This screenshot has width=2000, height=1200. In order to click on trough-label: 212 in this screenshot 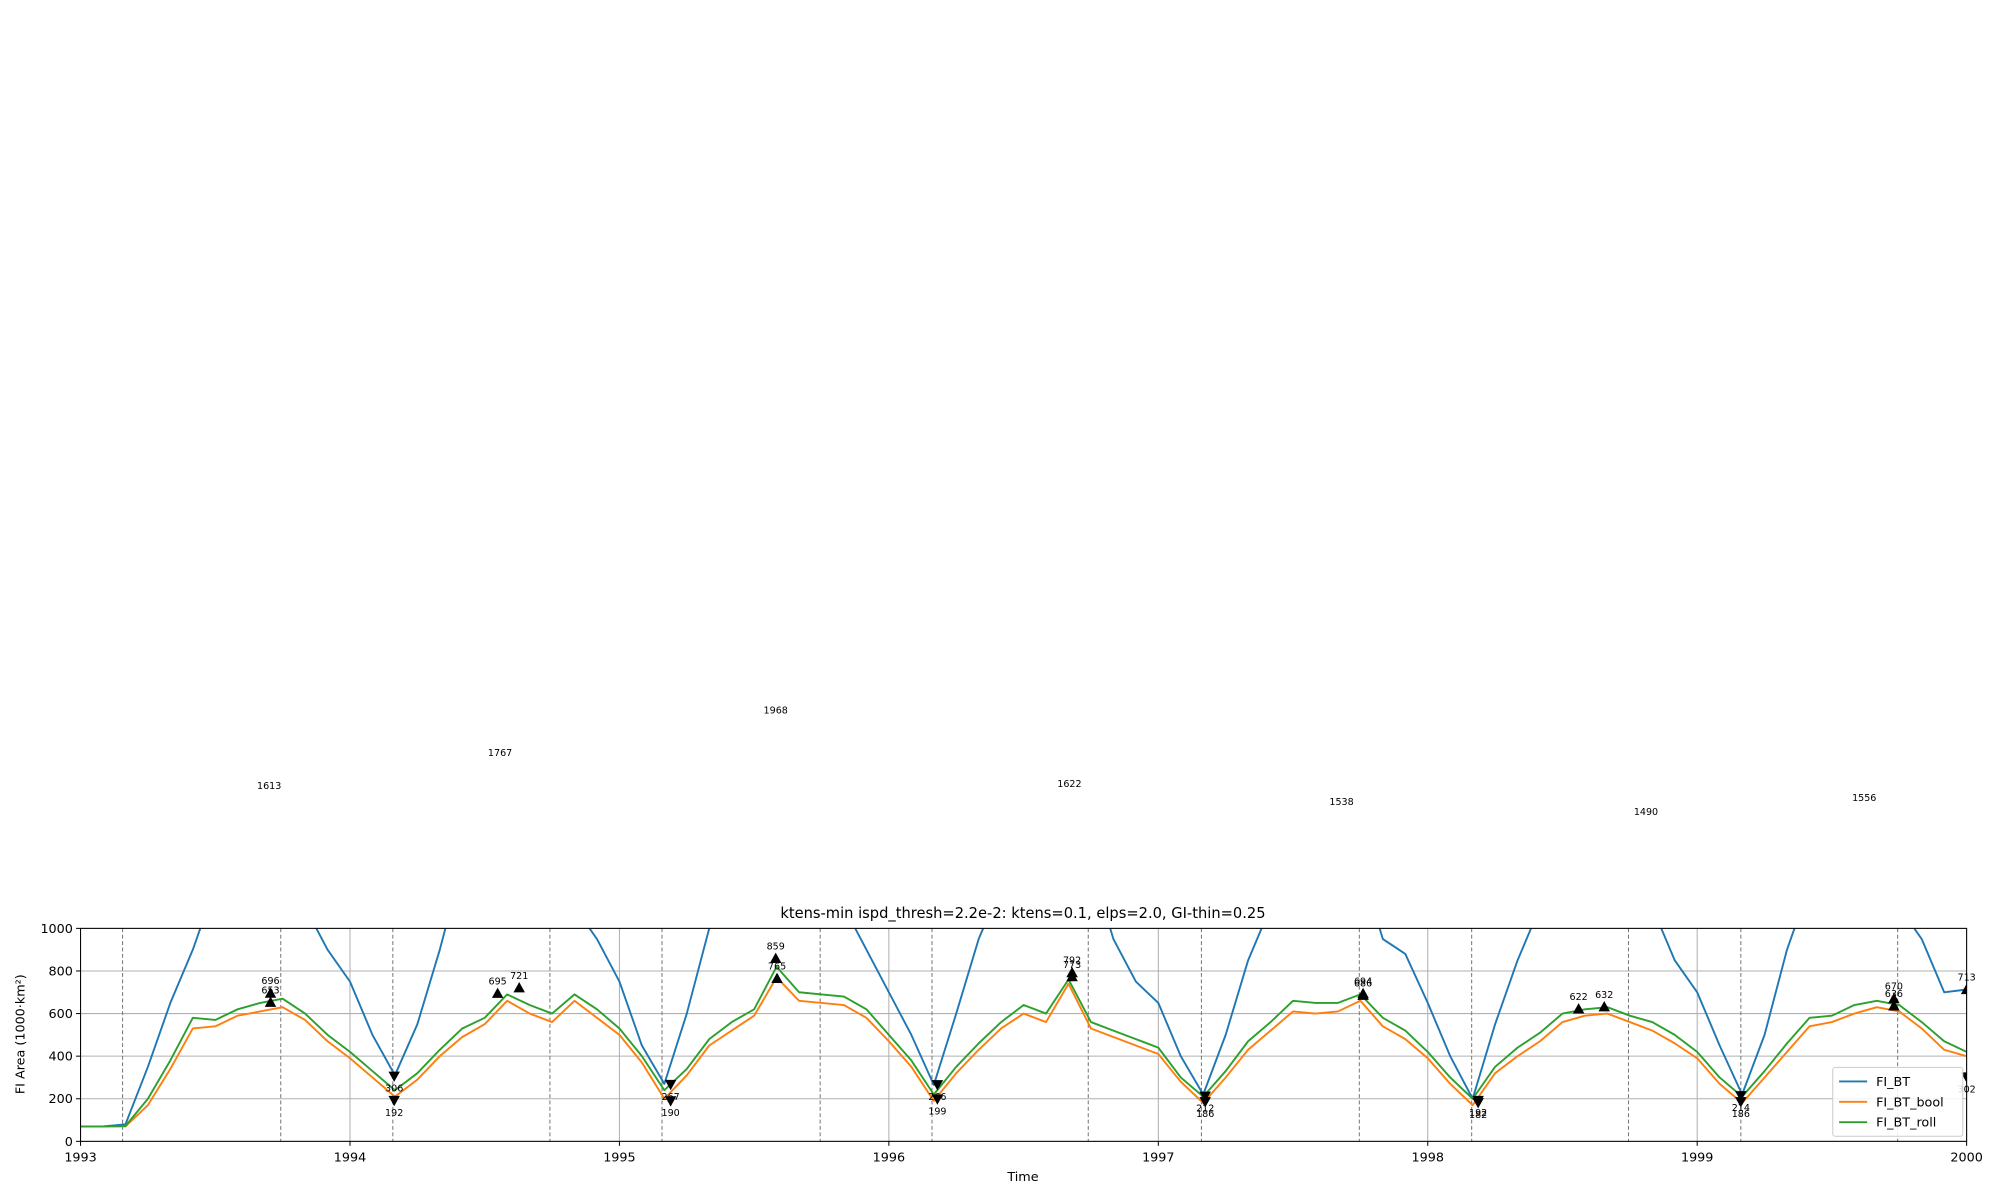, I will do `click(1205, 1108)`.